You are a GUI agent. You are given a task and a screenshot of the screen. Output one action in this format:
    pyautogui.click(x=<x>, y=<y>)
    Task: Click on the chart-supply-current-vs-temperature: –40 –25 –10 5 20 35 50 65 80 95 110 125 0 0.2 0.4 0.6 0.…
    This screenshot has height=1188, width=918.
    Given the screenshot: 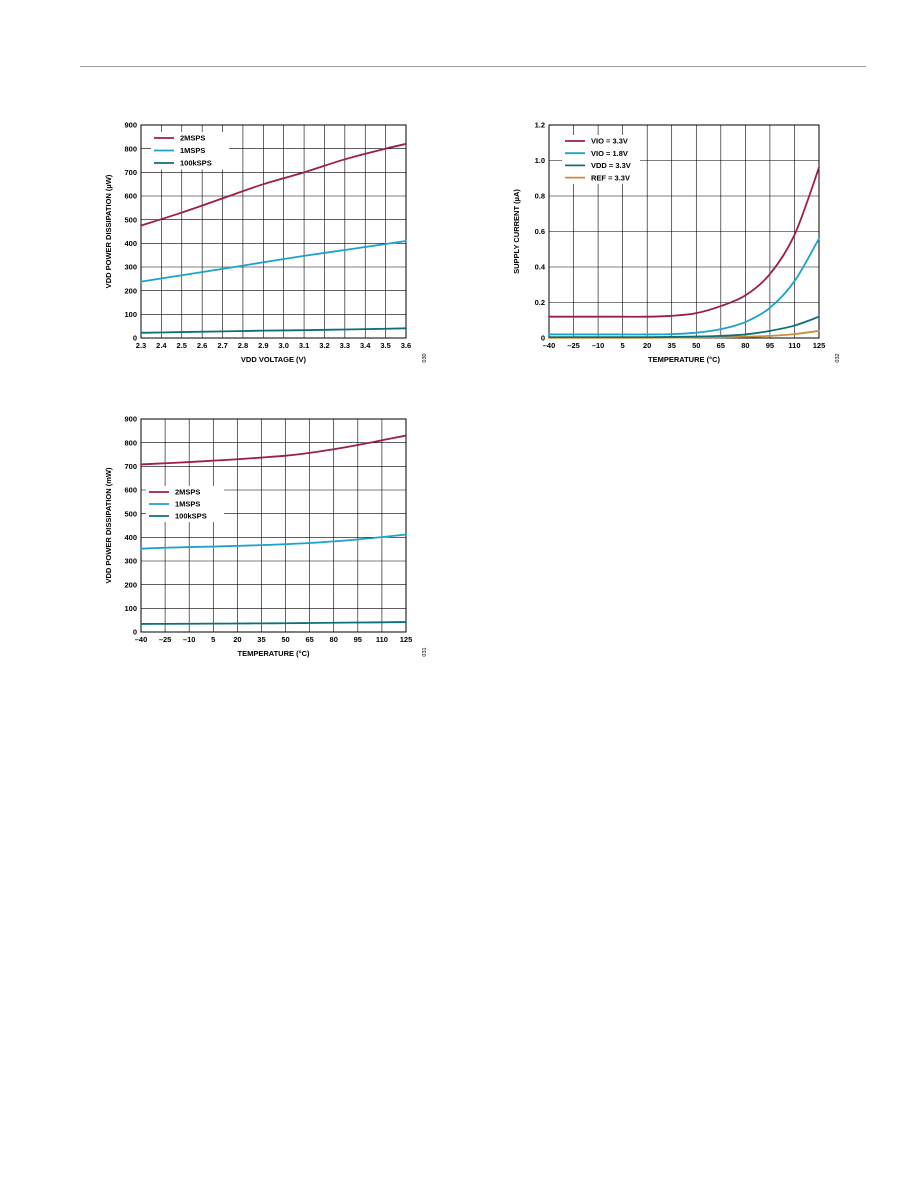 What is the action you would take?
    pyautogui.click(x=686, y=246)
    